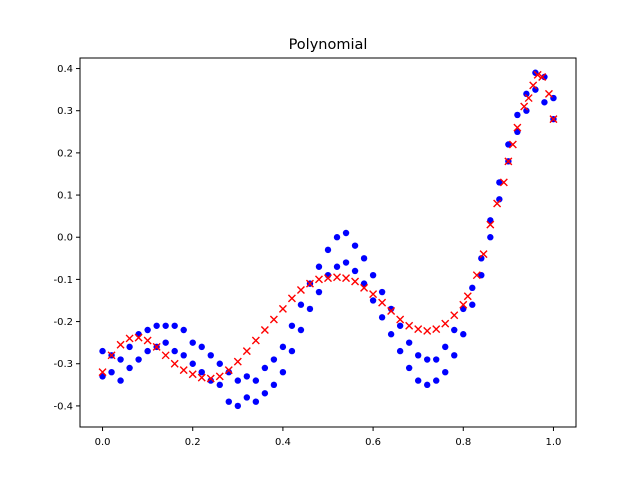  Describe the element at coordinates (63, 406) in the screenshot. I see `y-tick-label: -0.4` at that location.